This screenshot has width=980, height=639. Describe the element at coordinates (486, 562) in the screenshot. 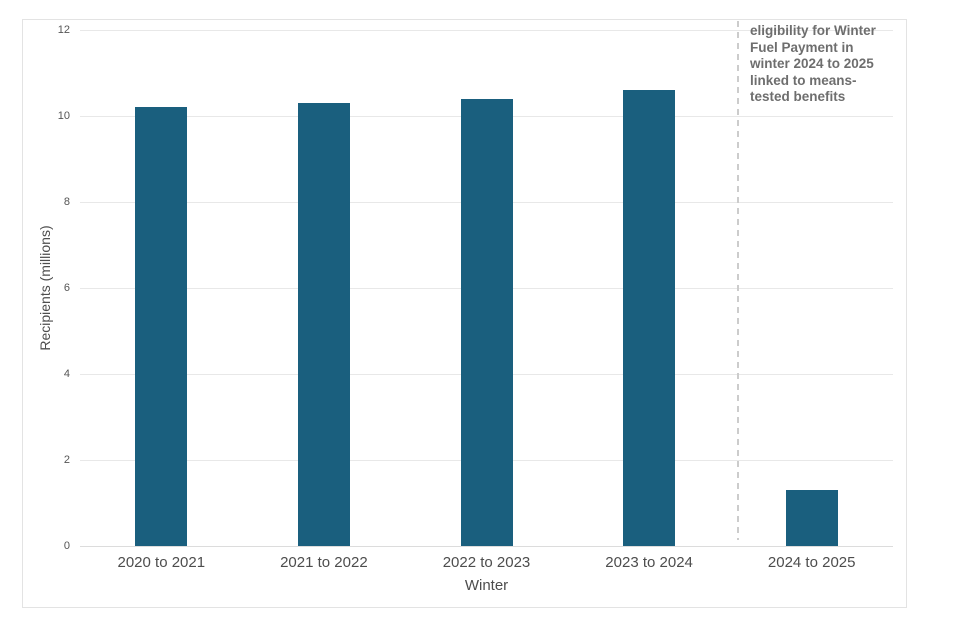

I see `x-tick-label: 2022 to 2023` at that location.